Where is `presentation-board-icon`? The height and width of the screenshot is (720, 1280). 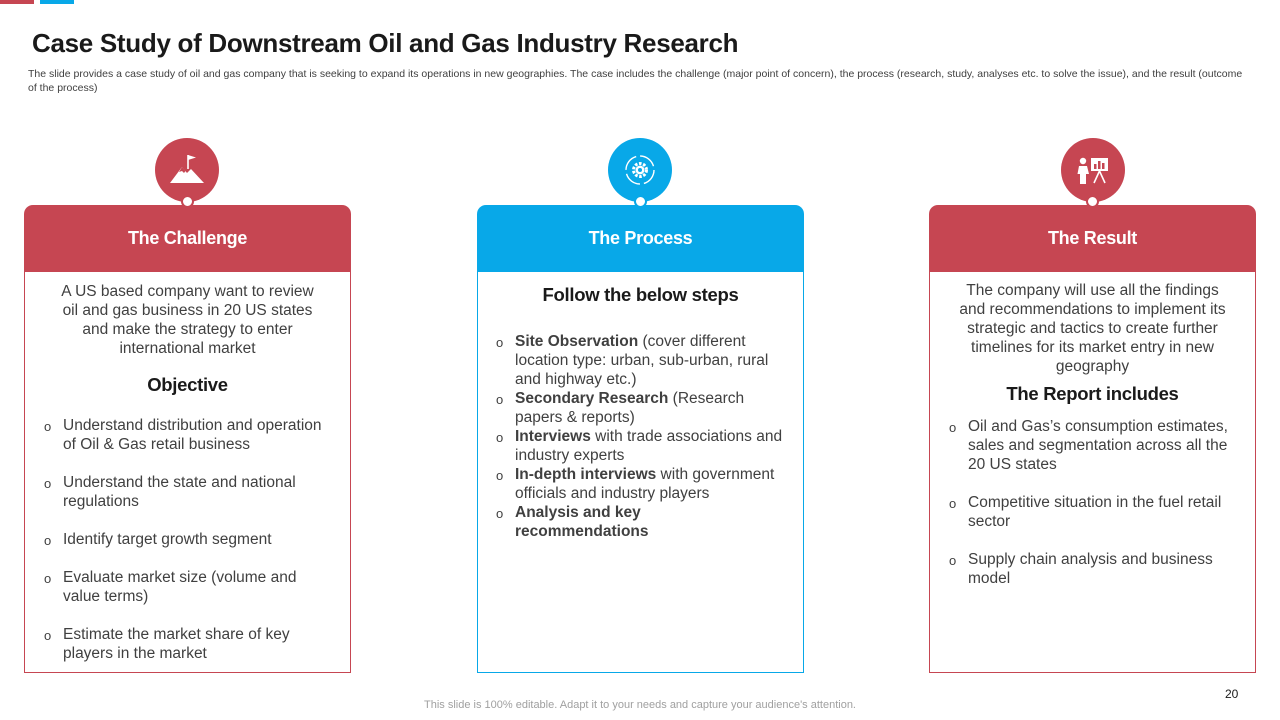 presentation-board-icon is located at coordinates (1093, 170).